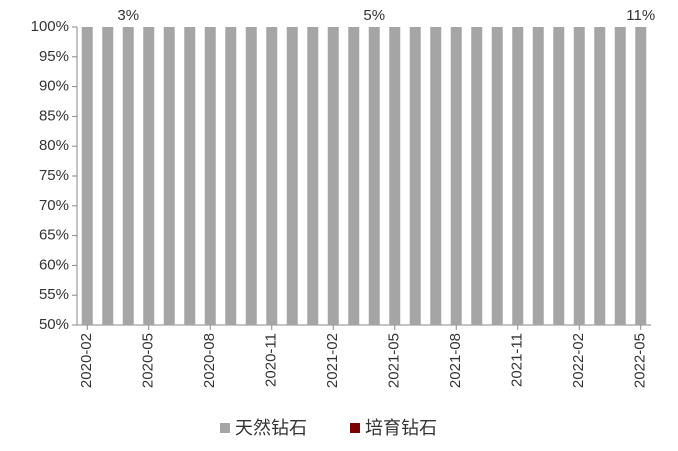 The image size is (678, 451). What do you see at coordinates (54, 145) in the screenshot?
I see `y-tick-label: 80%` at bounding box center [54, 145].